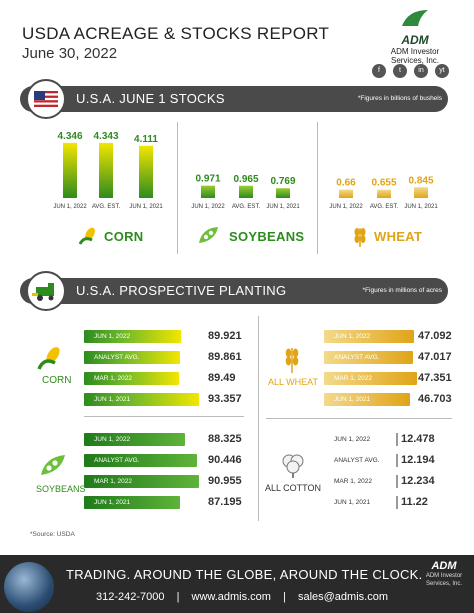 The width and height of the screenshot is (474, 613). What do you see at coordinates (225, 336) in the screenshot?
I see `planting-value-label: 89.921` at bounding box center [225, 336].